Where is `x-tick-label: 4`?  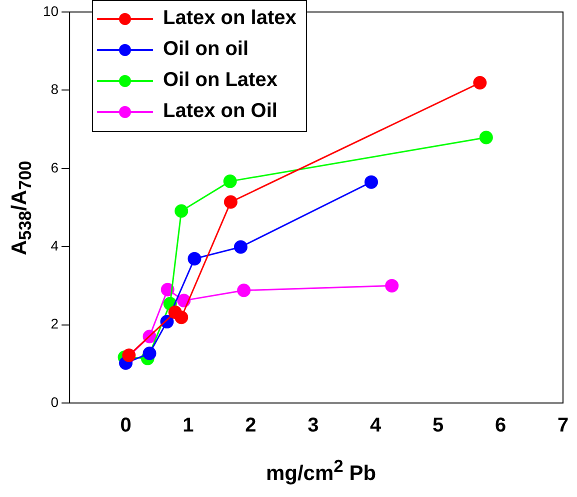 x-tick-label: 4 is located at coordinates (376, 425).